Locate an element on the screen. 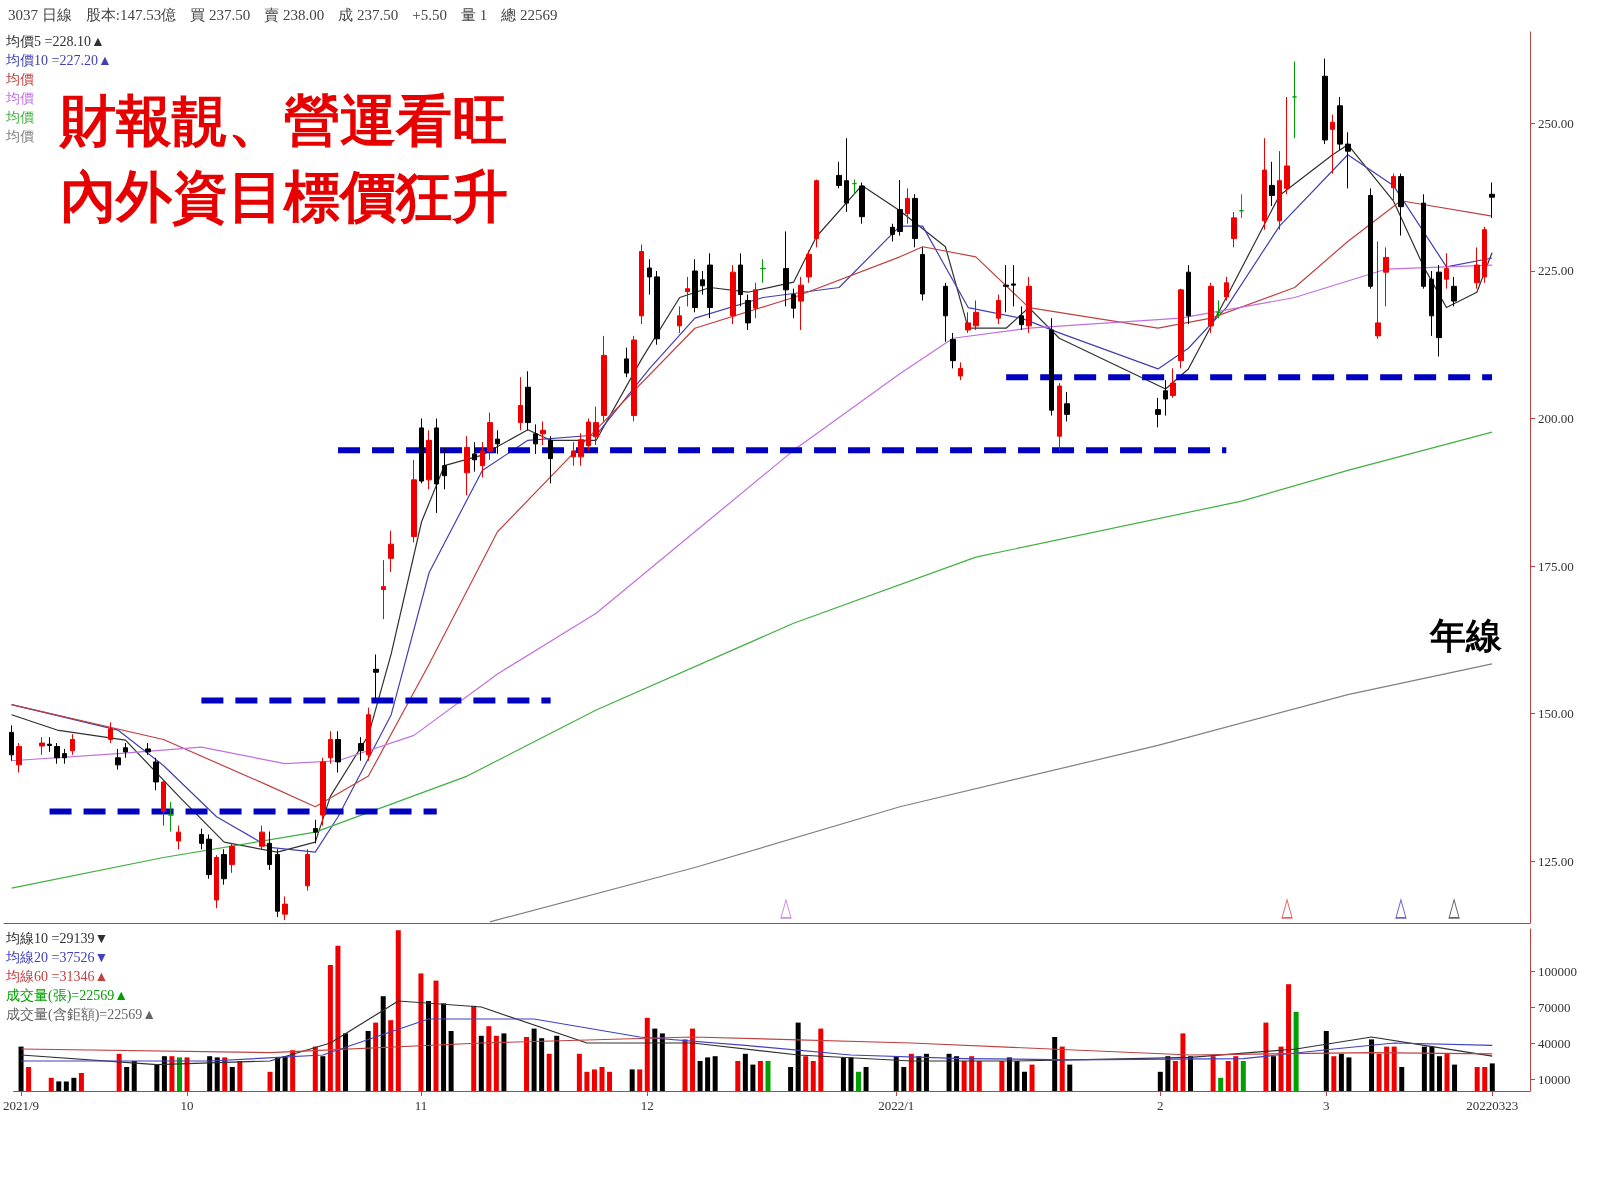 Image resolution: width=1600 pixels, height=1200 pixels. text: 成 237.50 is located at coordinates (368, 15).